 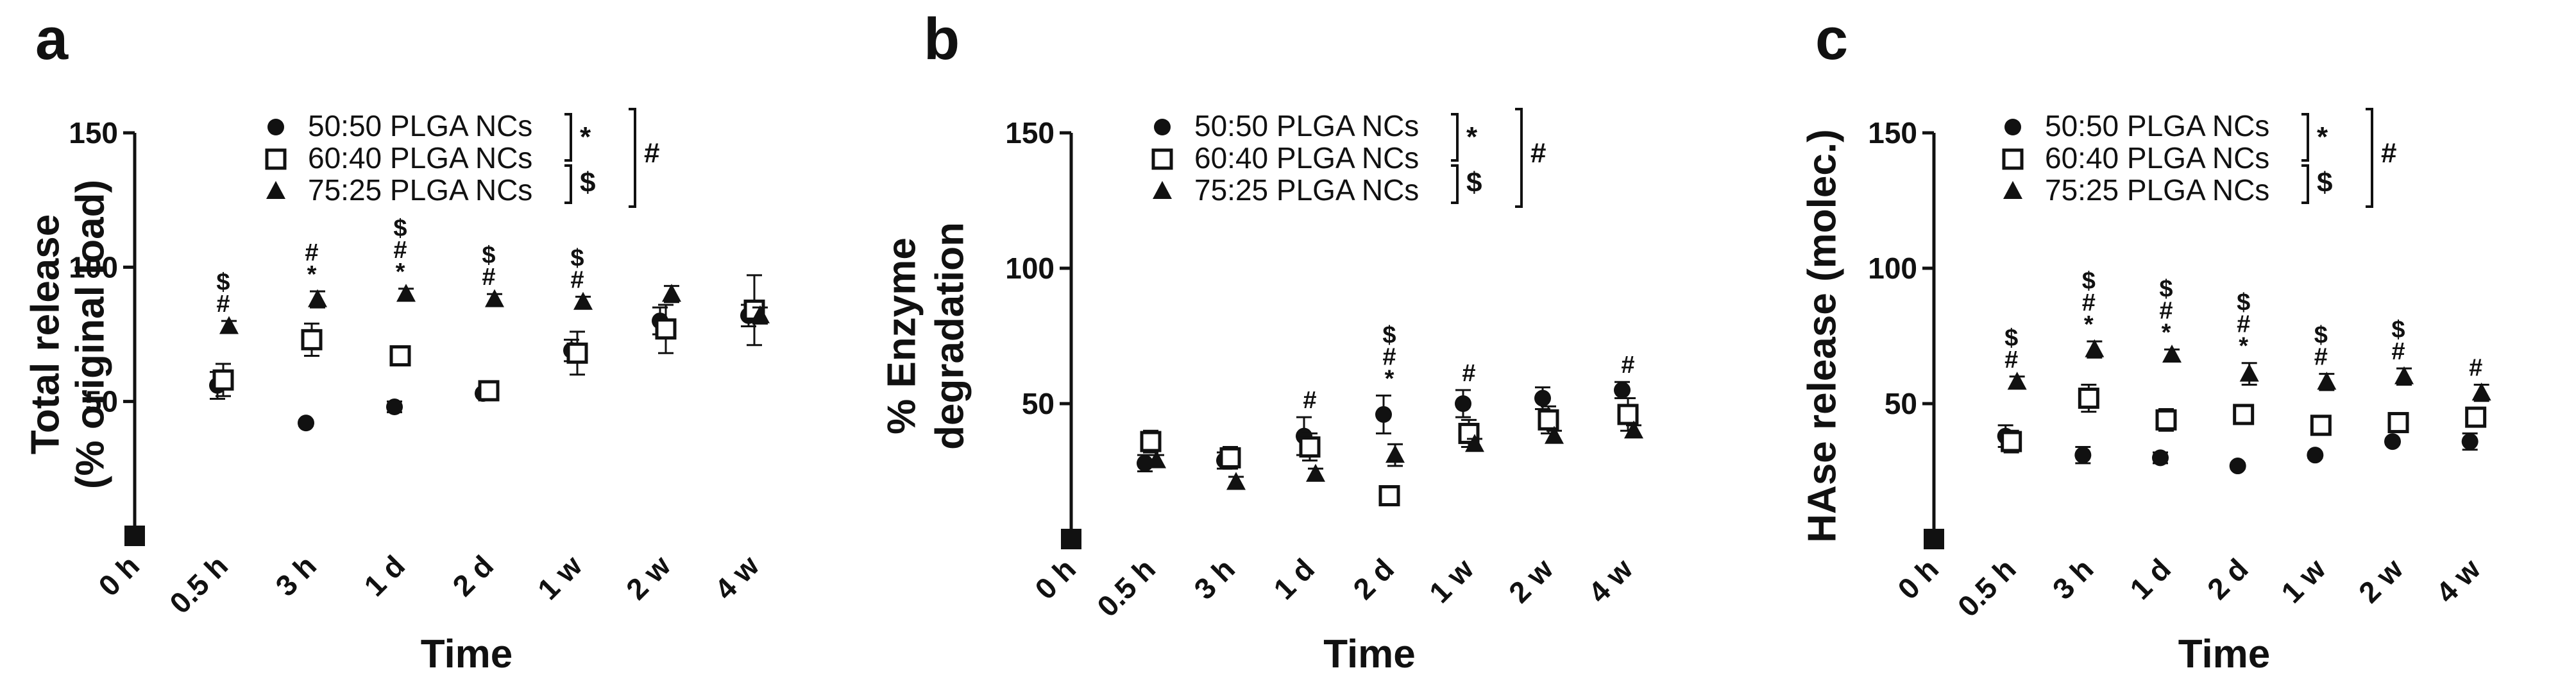 What do you see at coordinates (587, 182) in the screenshot?
I see `bracket-label: $` at bounding box center [587, 182].